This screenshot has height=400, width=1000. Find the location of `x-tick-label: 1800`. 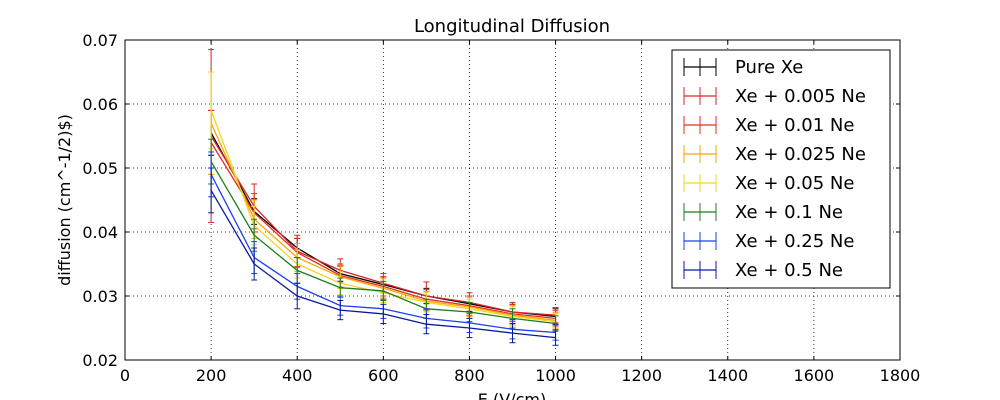

x-tick-label: 1800 is located at coordinates (900, 375).